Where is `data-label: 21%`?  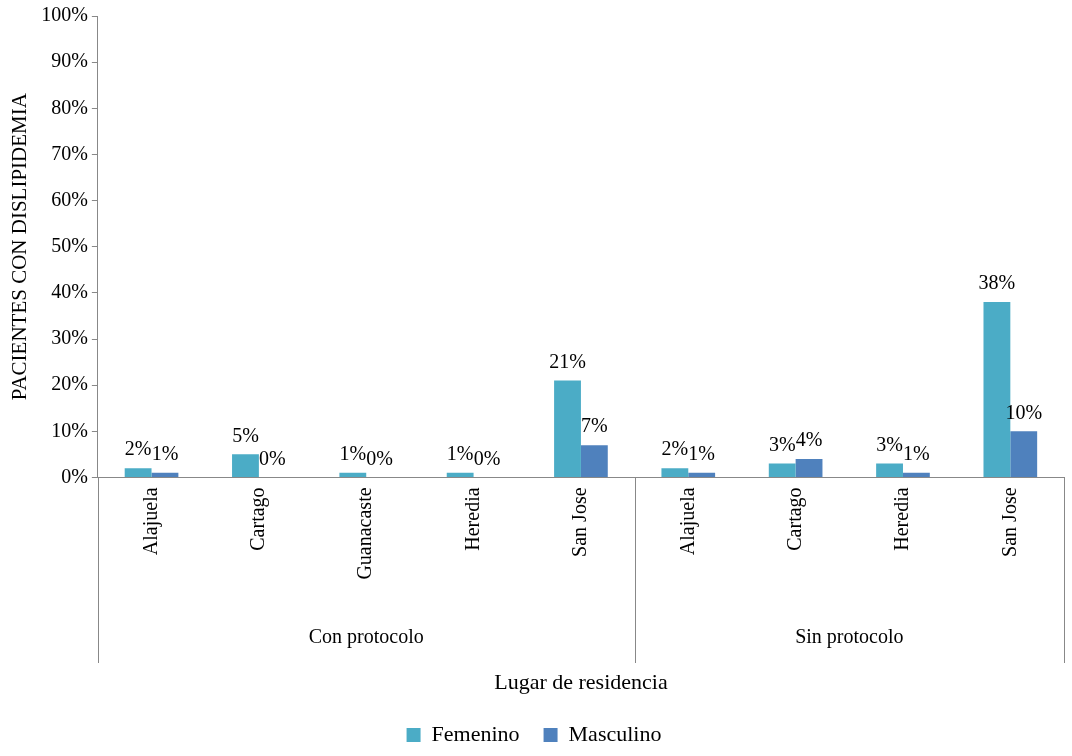
data-label: 21% is located at coordinates (567, 360).